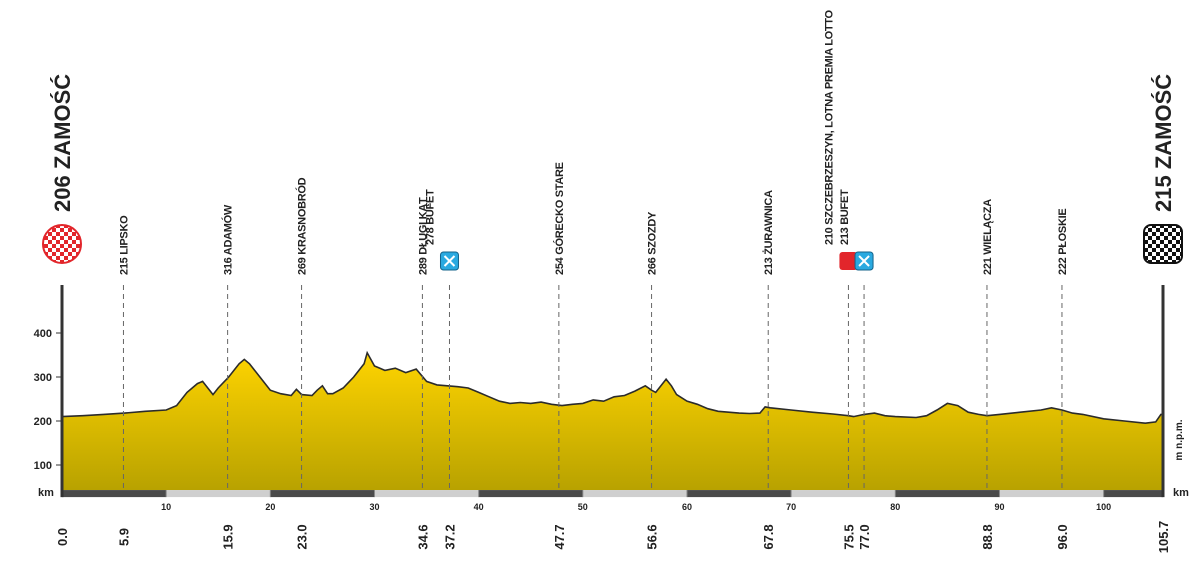 This screenshot has height=567, width=1200. I want to click on x-unit-right: km, so click(1181, 493).